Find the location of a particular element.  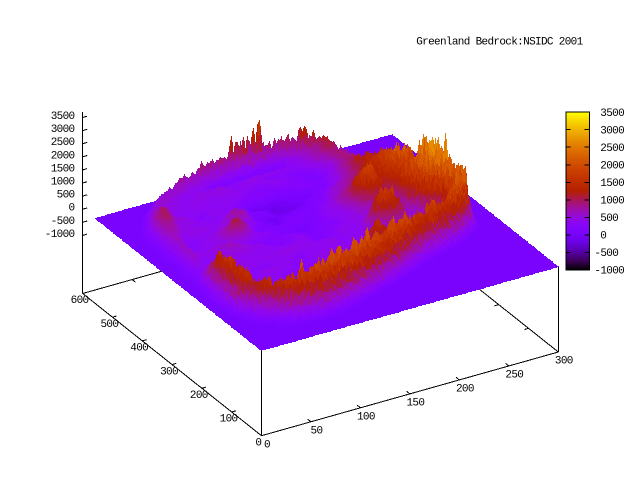

svg-text: Greenland Bedrock:NSIDC 2001 is located at coordinates (499, 43).